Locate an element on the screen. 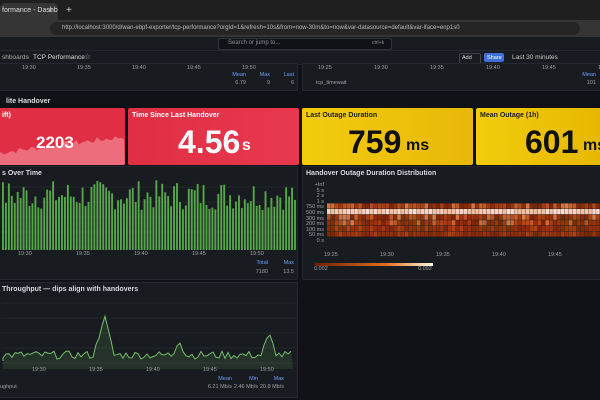  stat-value: 601 is located at coordinates (552, 142).